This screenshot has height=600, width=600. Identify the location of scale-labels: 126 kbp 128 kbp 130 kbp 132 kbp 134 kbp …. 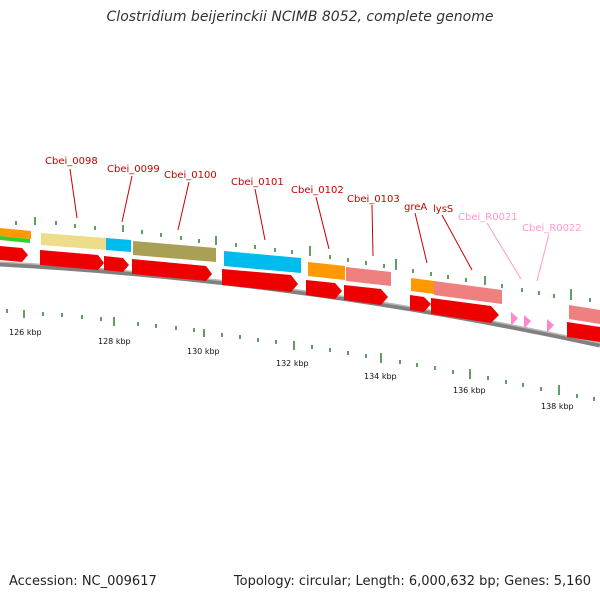
(291, 369).